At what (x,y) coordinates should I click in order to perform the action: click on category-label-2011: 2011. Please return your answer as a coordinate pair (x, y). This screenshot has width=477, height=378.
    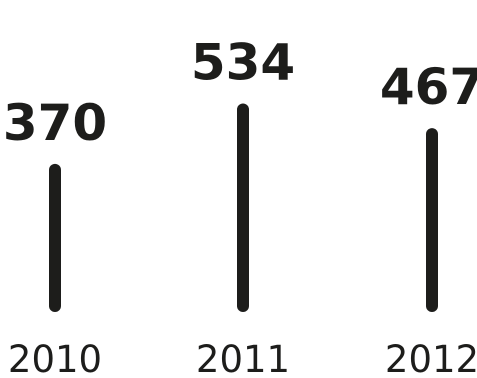
    Looking at the image, I should click on (243, 358).